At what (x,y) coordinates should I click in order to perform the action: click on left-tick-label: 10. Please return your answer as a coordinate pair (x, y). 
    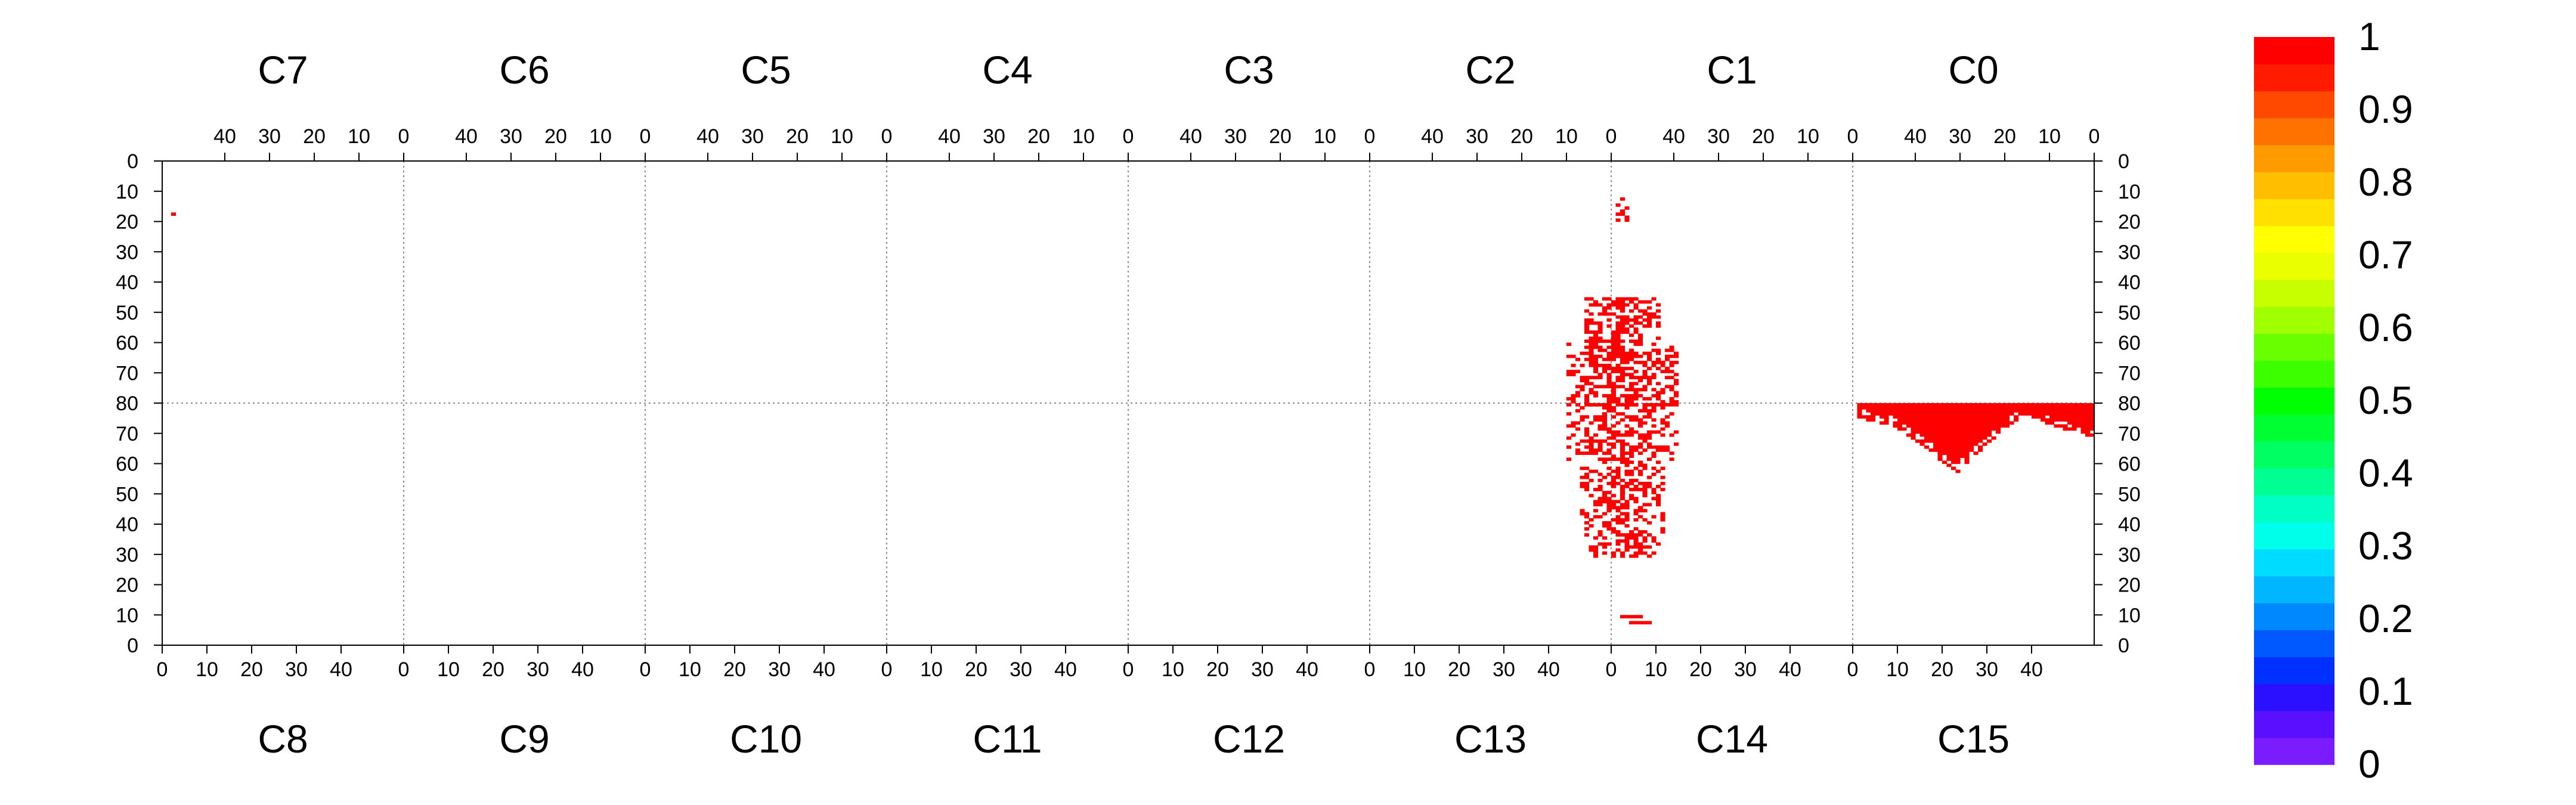
    Looking at the image, I should click on (127, 192).